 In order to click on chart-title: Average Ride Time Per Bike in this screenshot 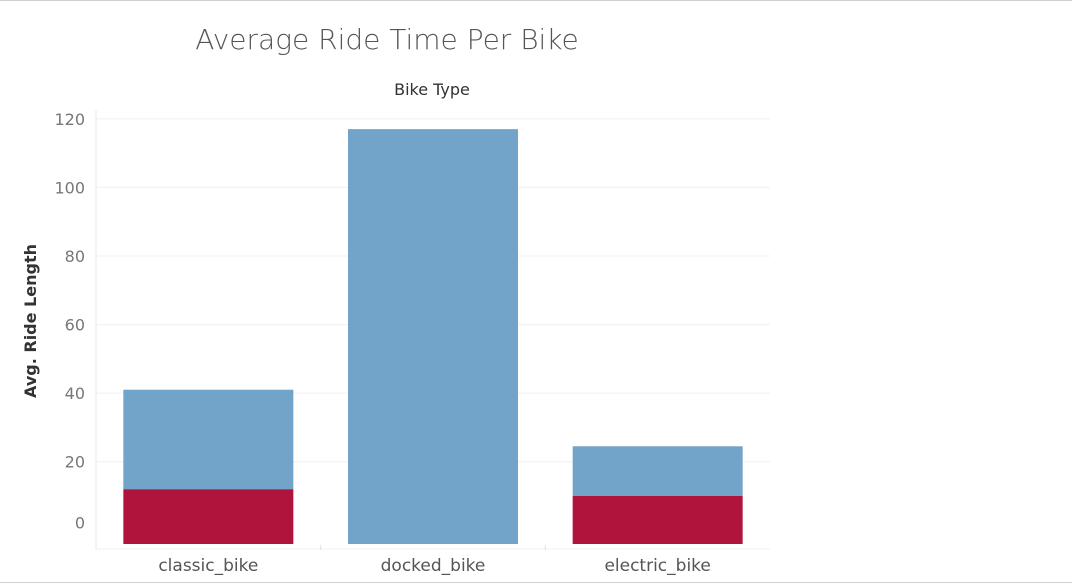, I will do `click(387, 39)`.